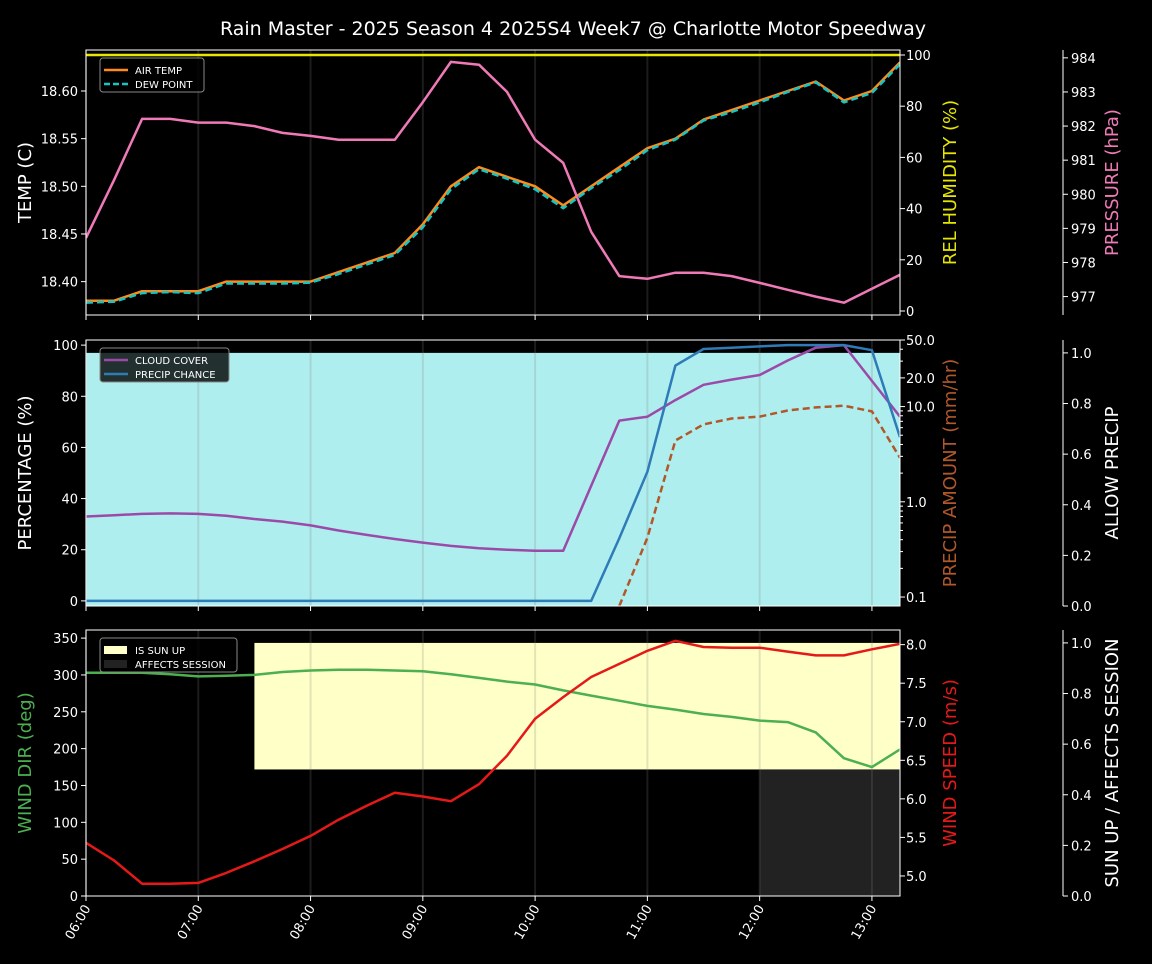 Image resolution: width=1152 pixels, height=964 pixels. I want to click on x-tick-label: 06:00, so click(79, 923).